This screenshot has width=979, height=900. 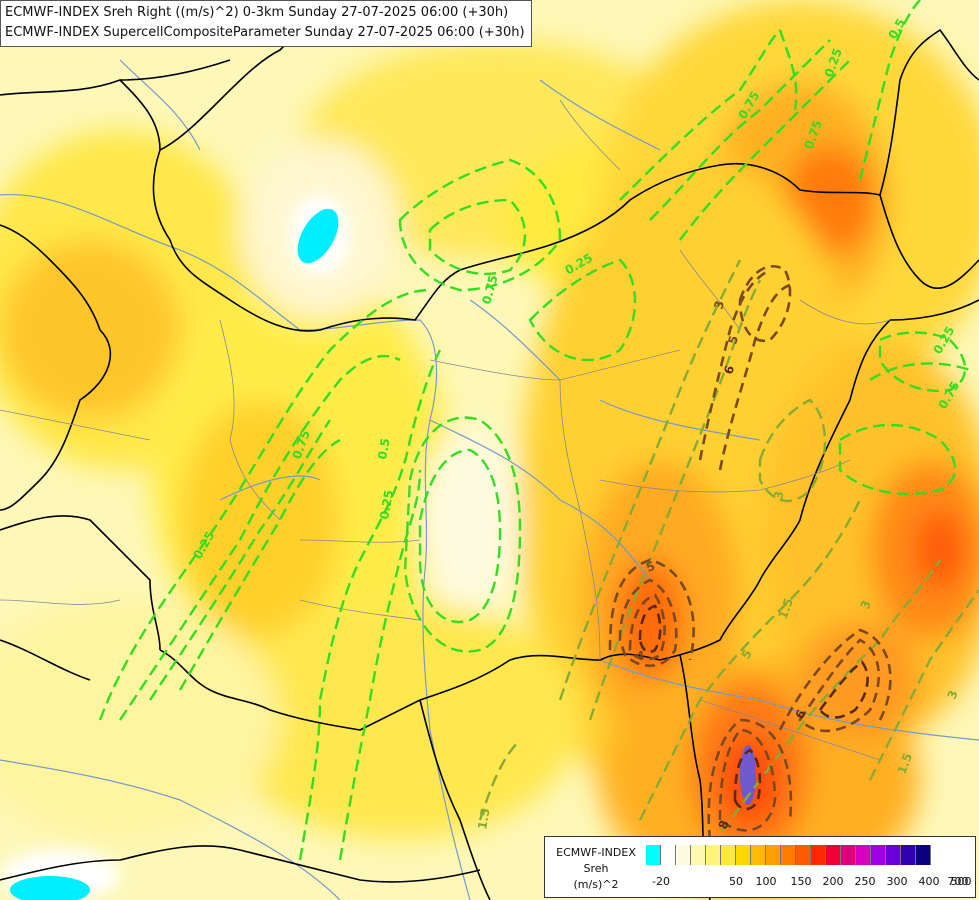 I want to click on legend-tick: 250, so click(x=865, y=881).